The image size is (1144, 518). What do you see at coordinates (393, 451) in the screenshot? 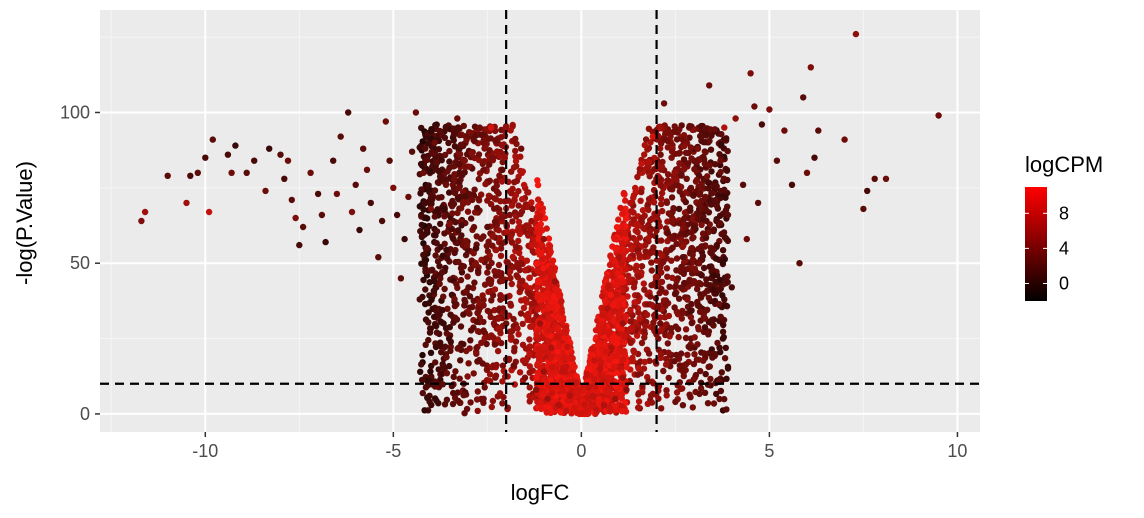
I see `x-tick-label: -5` at bounding box center [393, 451].